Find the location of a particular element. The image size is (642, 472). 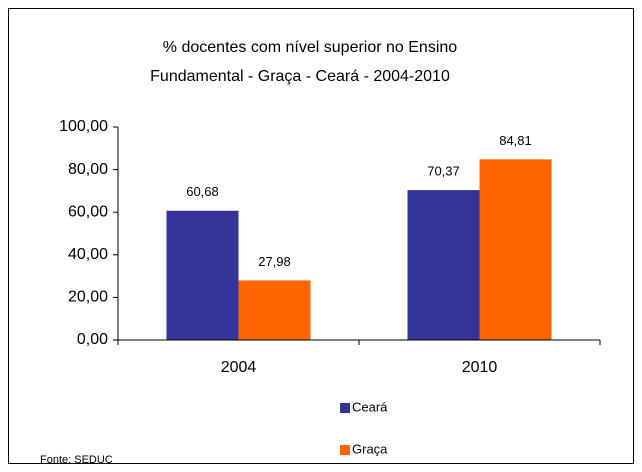

chart-title: % docentes com nível superior no Ensino is located at coordinates (310, 47).